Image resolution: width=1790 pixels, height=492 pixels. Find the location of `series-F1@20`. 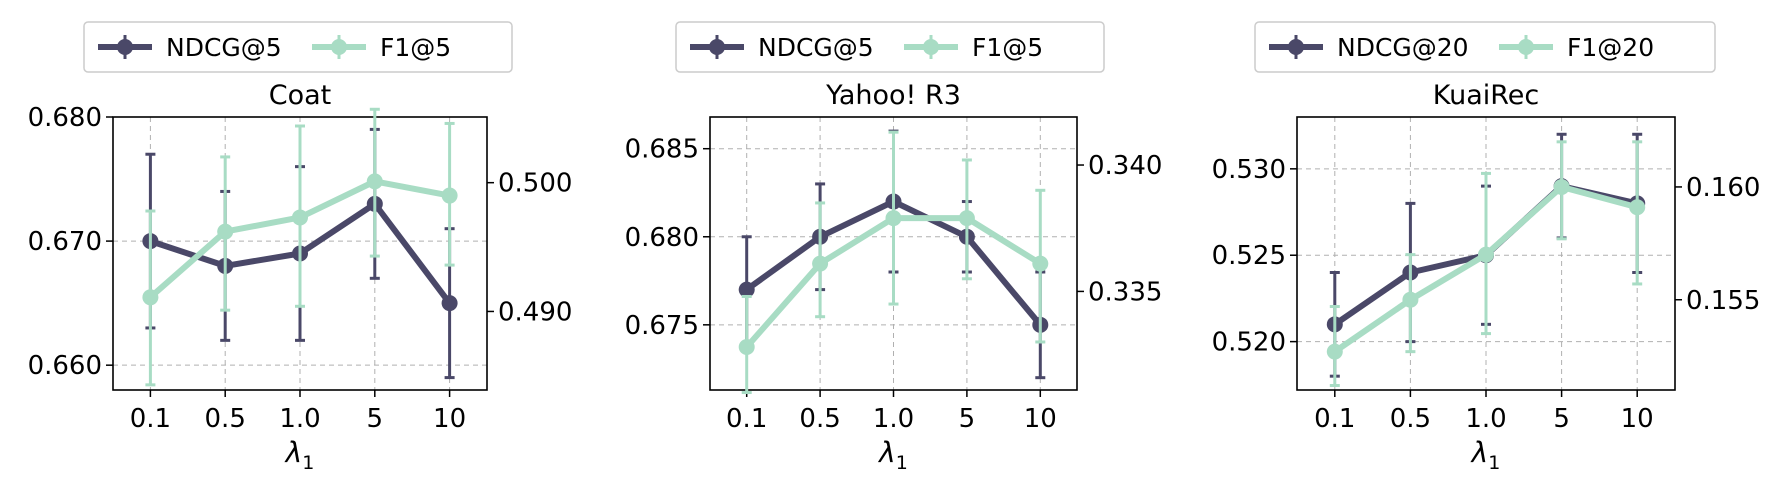

series-F1@20 is located at coordinates (1486, 263).